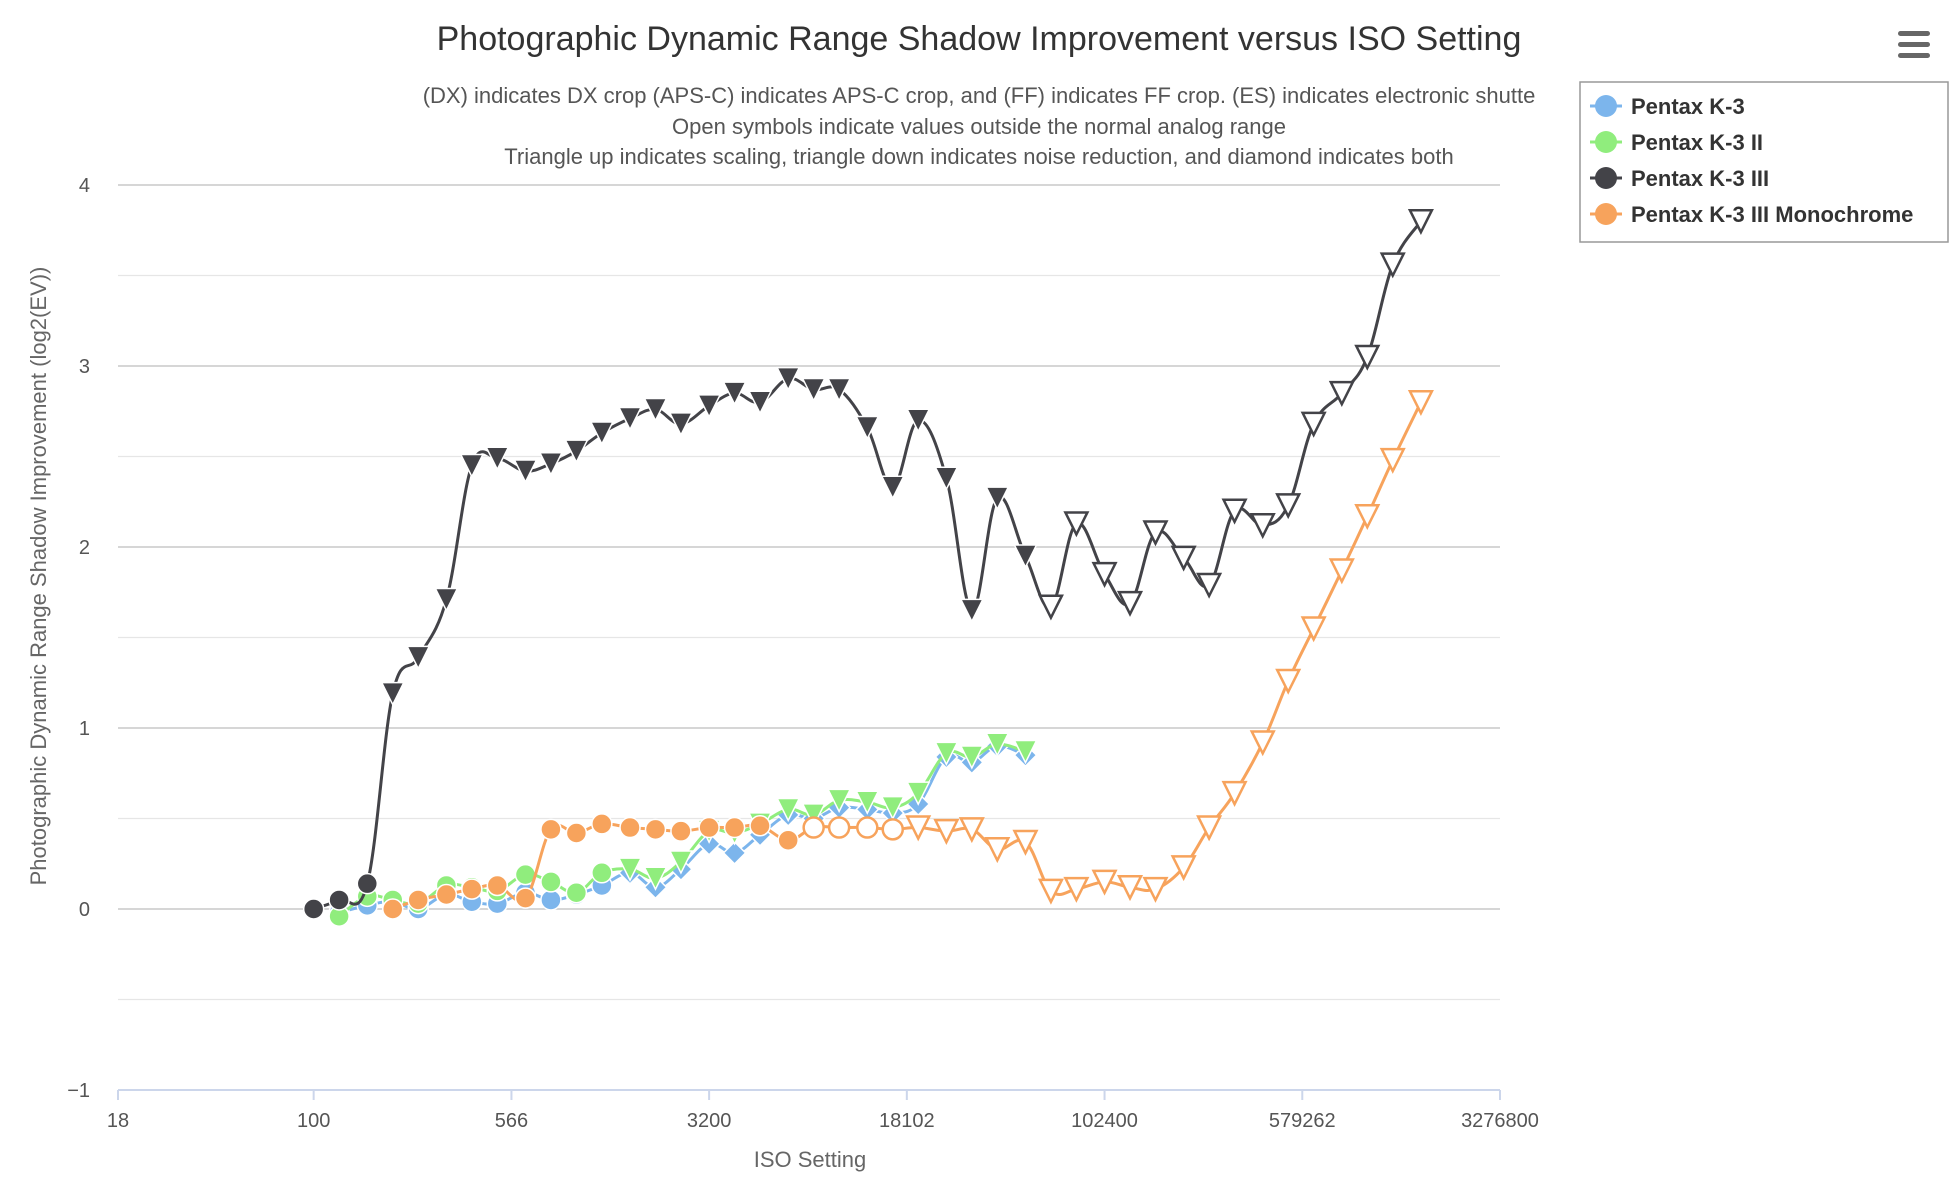 Image resolution: width=1958 pixels, height=1180 pixels. Describe the element at coordinates (907, 1121) in the screenshot. I see `x-tick-label: 18102` at that location.